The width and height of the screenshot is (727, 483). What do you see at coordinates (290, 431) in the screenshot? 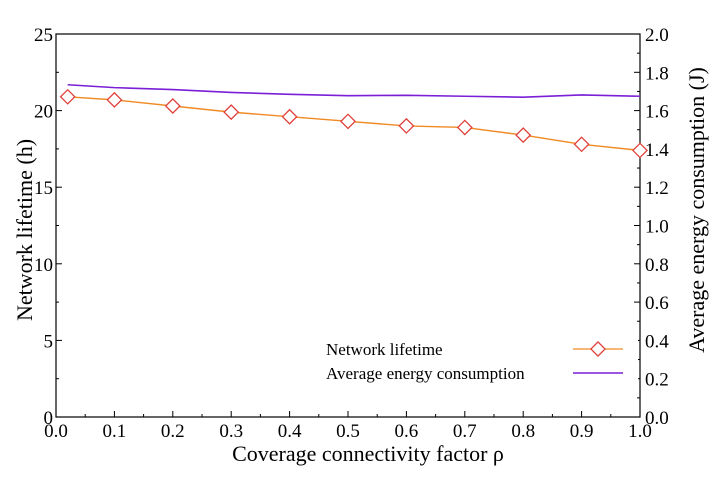
I see `x-tick-label: 0.4` at bounding box center [290, 431].